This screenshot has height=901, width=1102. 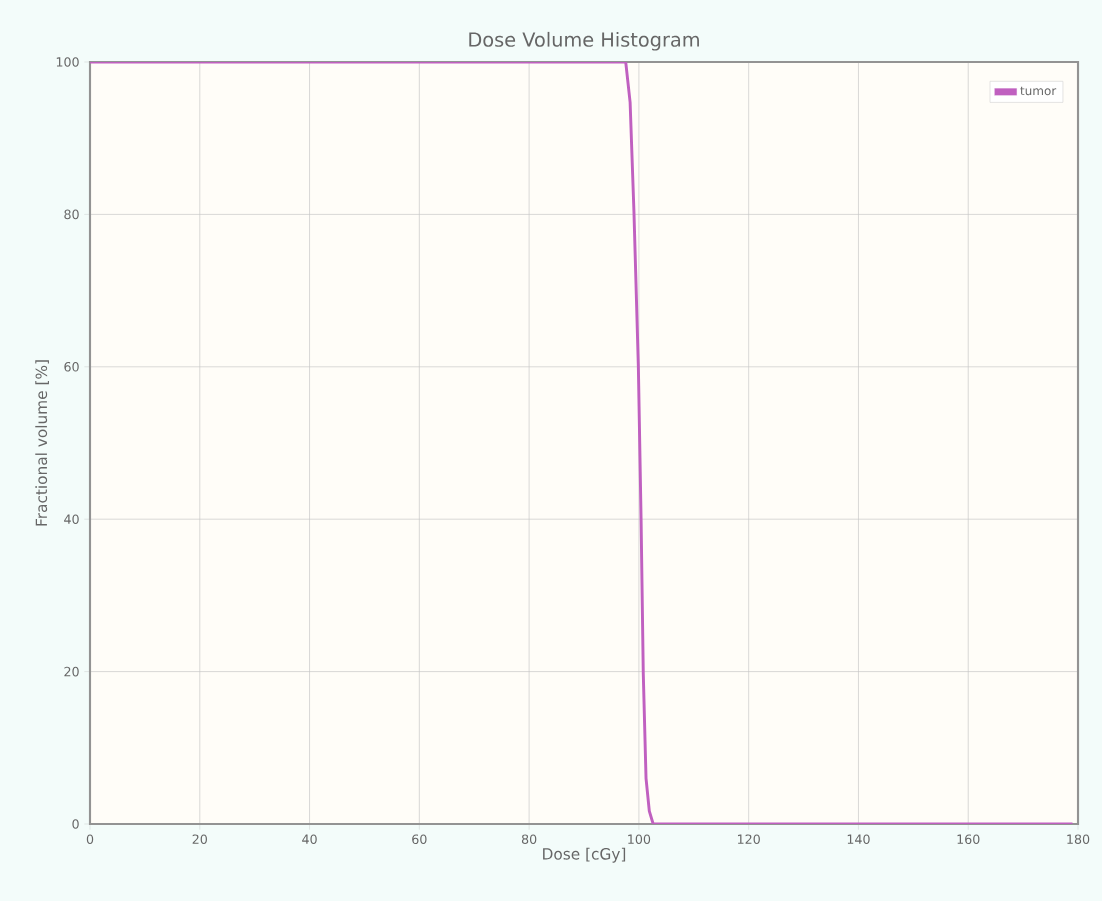 What do you see at coordinates (71, 671) in the screenshot?
I see `y-tick-label: 20` at bounding box center [71, 671].